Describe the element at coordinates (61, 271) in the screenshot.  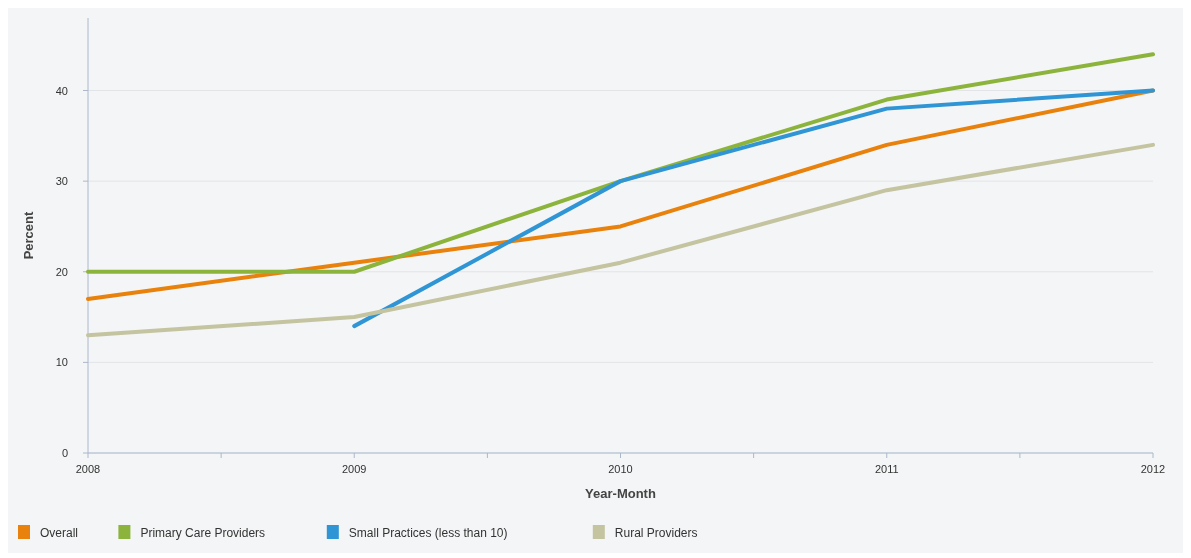
I see `y-tick-label: 20` at that location.